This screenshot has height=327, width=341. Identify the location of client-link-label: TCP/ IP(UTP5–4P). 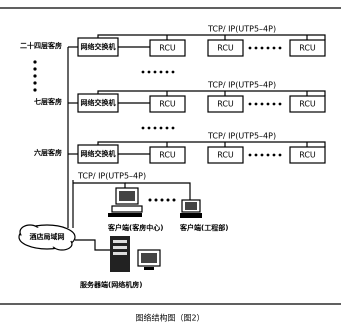
(111, 176).